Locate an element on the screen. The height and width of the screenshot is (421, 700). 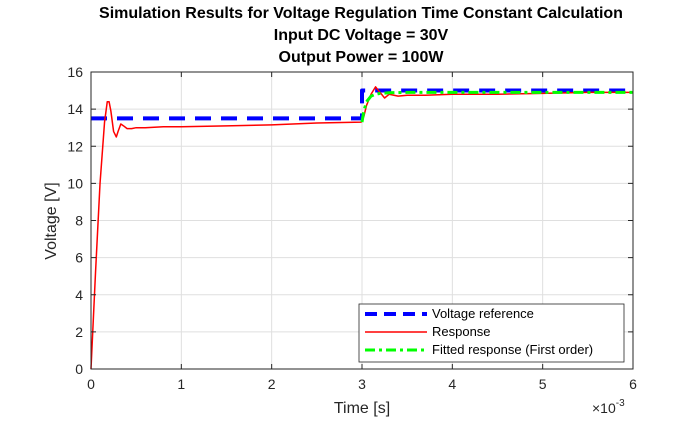
x-exponent-power: -3 is located at coordinates (620, 403).